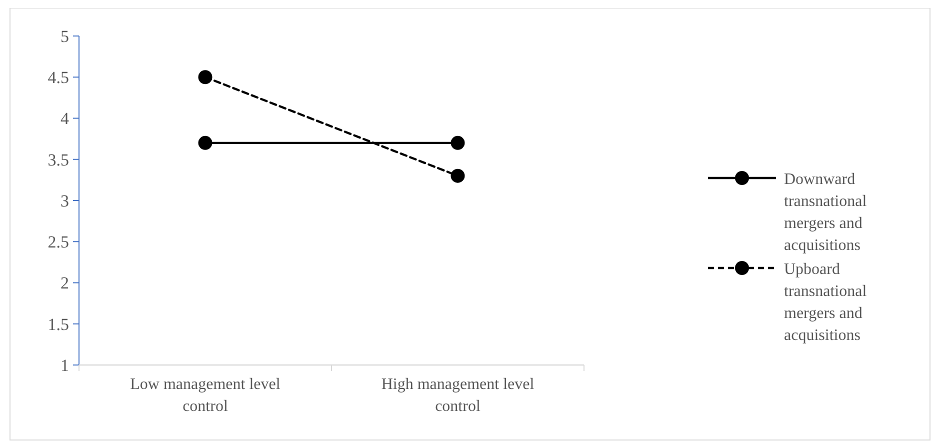  Describe the element at coordinates (64, 283) in the screenshot. I see `y-tick-label: 2` at that location.